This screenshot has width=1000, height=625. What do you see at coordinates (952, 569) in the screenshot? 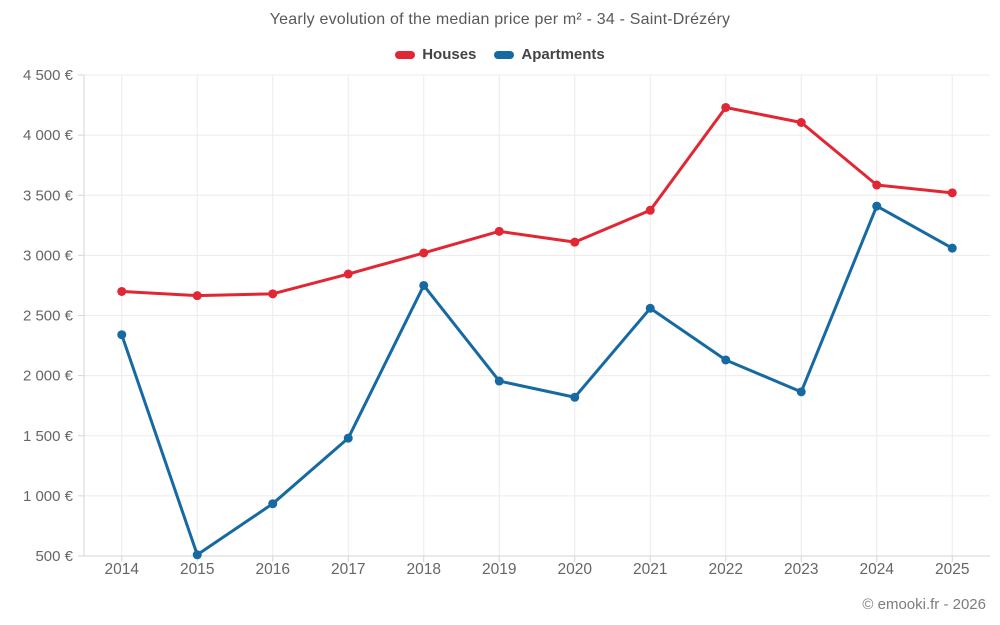
I see `x-axis-label: 2025` at bounding box center [952, 569].